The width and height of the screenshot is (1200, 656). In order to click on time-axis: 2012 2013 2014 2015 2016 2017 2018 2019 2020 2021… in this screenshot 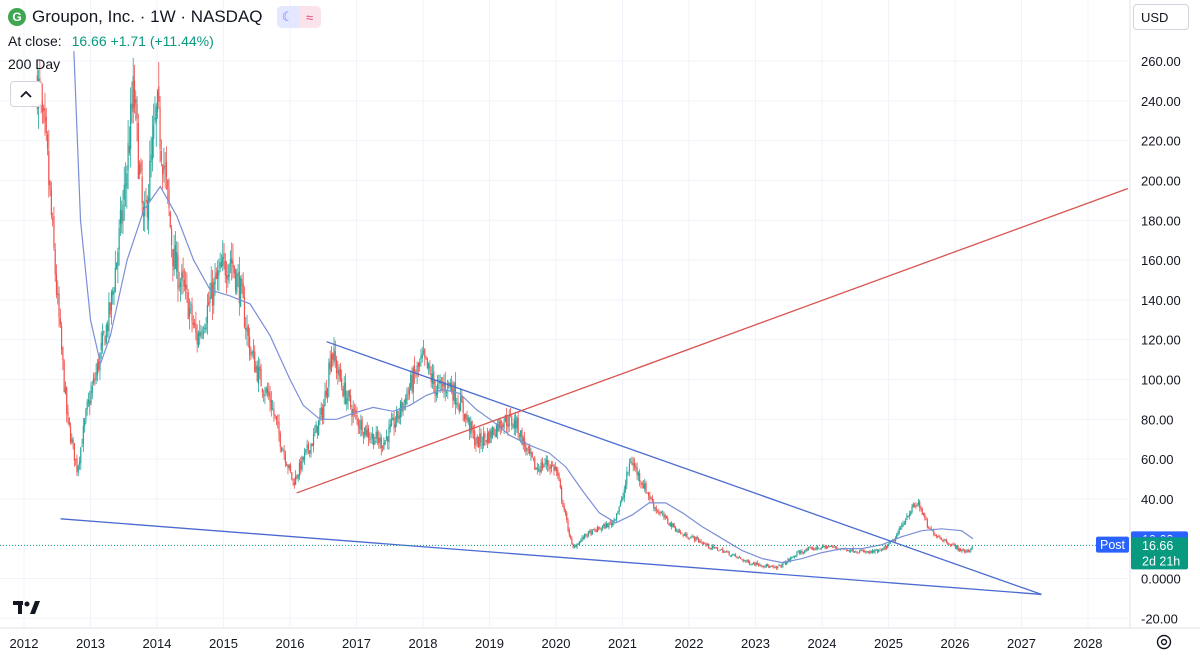, I will do `click(556, 643)`.